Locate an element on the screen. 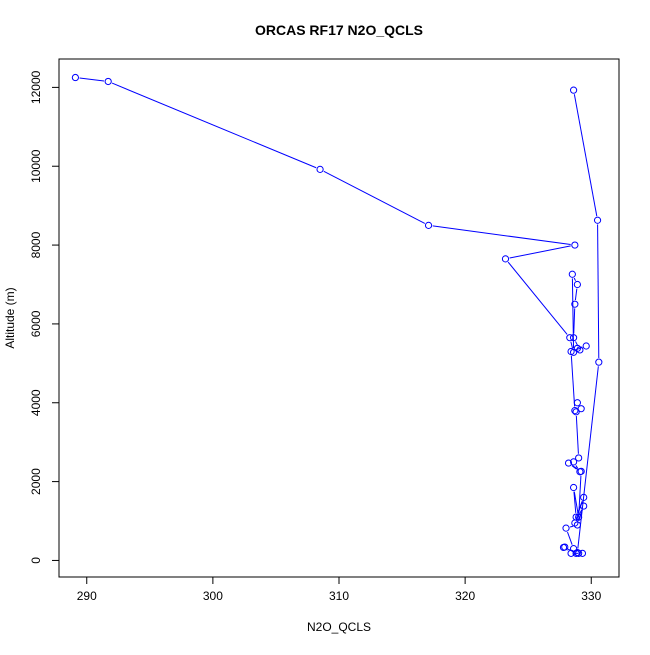  y-tick-label: 8000 is located at coordinates (36, 244).